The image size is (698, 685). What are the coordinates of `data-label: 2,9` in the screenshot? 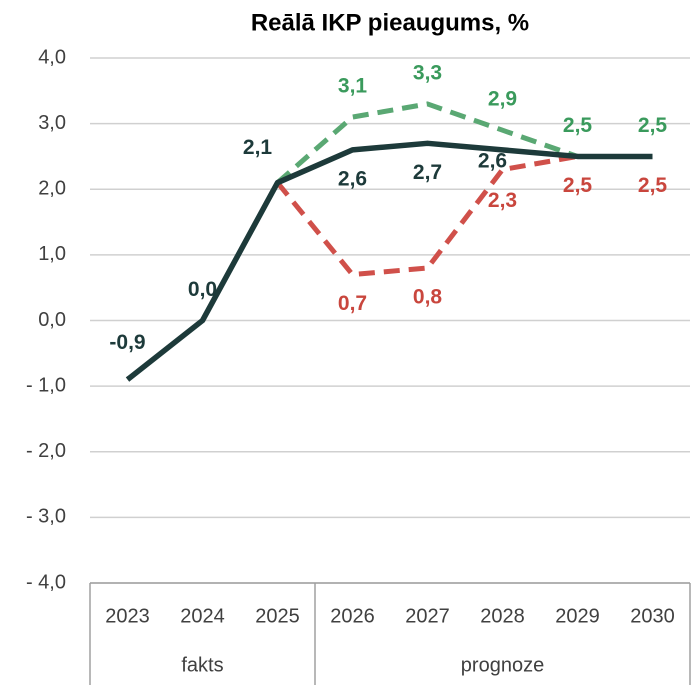 It's located at (502, 99).